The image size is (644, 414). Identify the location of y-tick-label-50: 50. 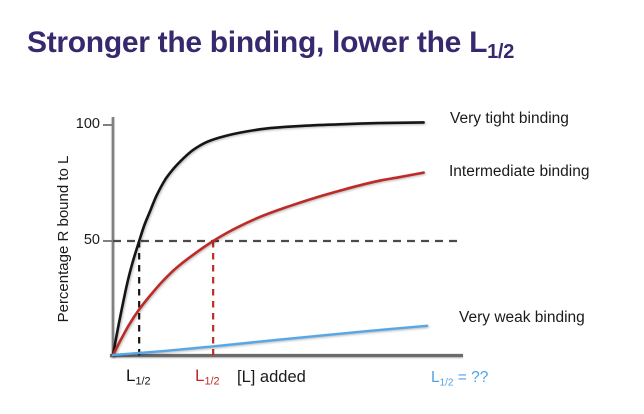
(91, 240).